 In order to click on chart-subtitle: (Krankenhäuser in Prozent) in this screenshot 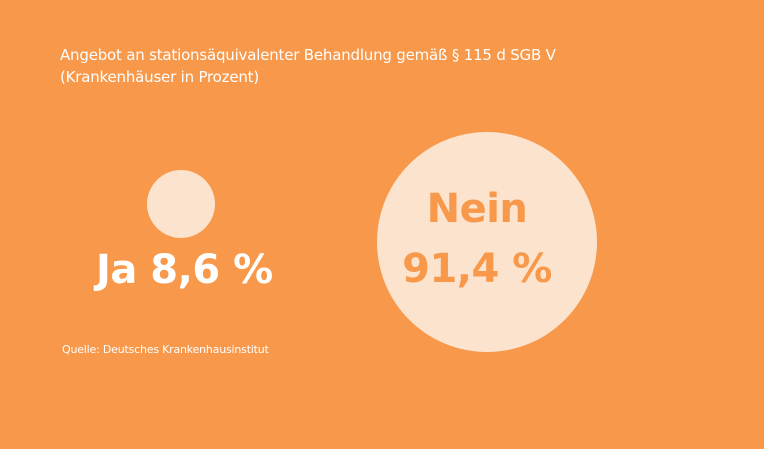, I will do `click(160, 77)`.